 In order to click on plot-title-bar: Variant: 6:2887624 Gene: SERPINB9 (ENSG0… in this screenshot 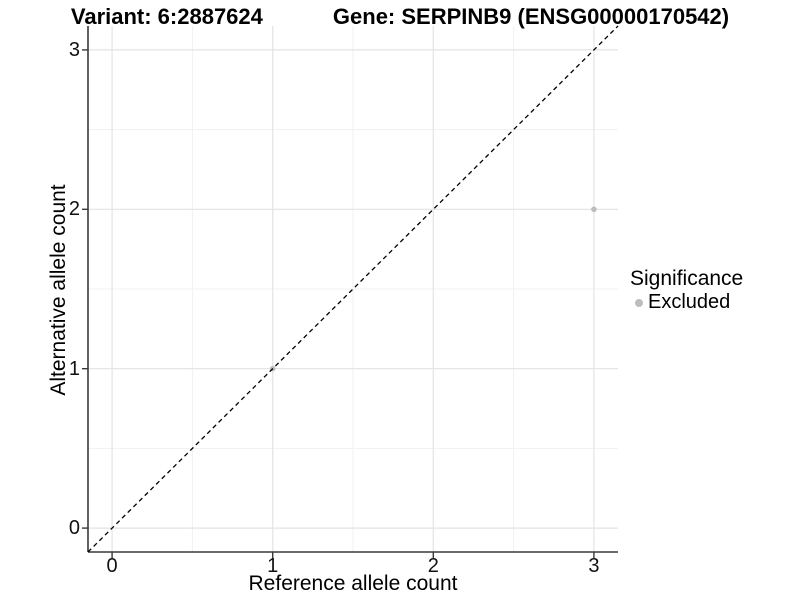, I will do `click(400, 16)`.